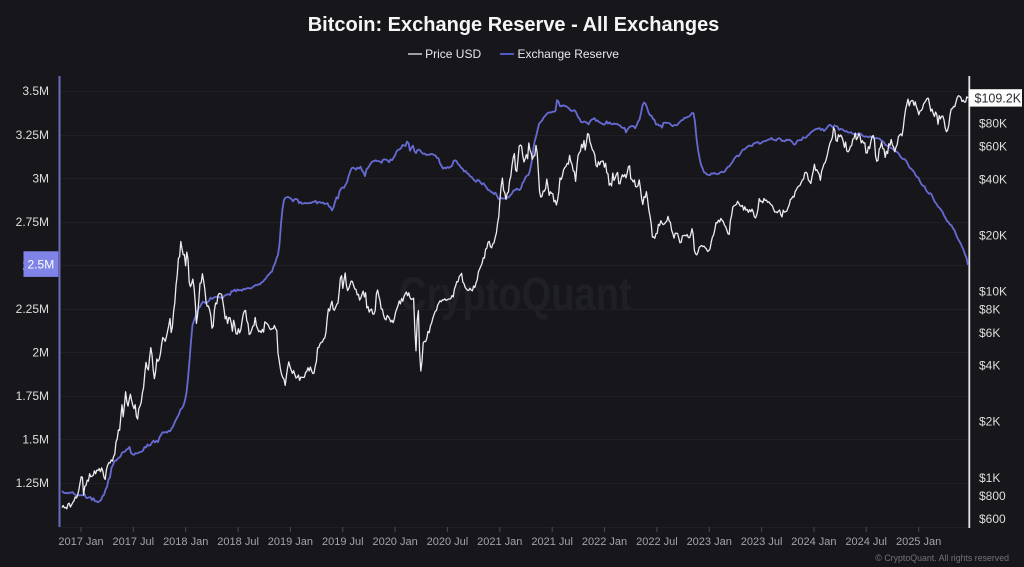 The width and height of the screenshot is (1024, 567). I want to click on svg-text: 3.25M, so click(32, 135).